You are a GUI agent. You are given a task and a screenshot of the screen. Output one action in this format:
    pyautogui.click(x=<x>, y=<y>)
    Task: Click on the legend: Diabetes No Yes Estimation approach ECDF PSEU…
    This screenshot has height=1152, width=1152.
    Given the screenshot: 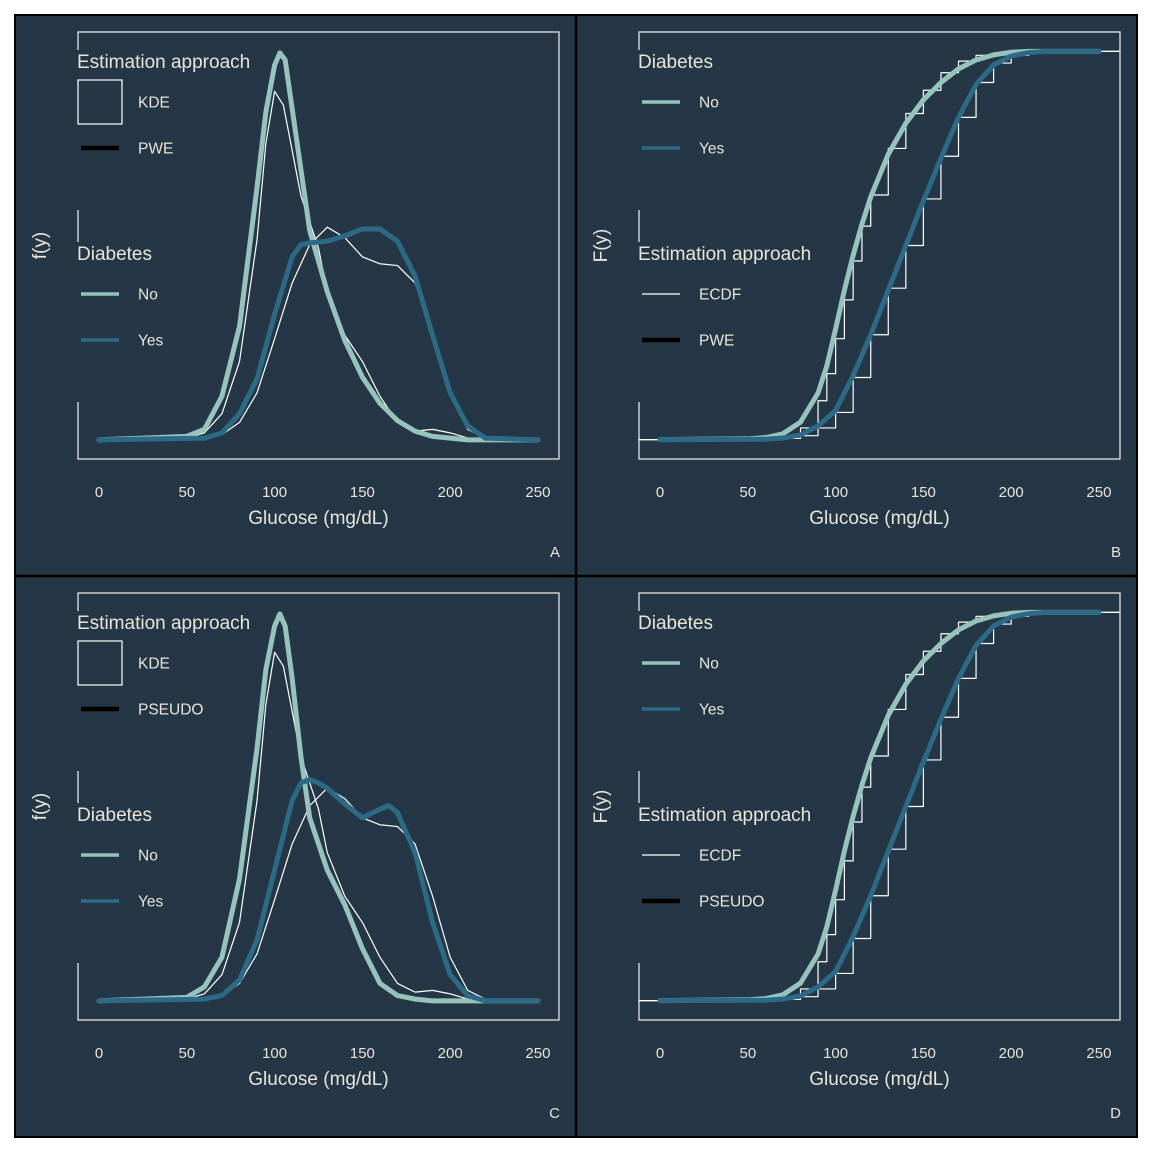 What is the action you would take?
    pyautogui.click(x=724, y=787)
    